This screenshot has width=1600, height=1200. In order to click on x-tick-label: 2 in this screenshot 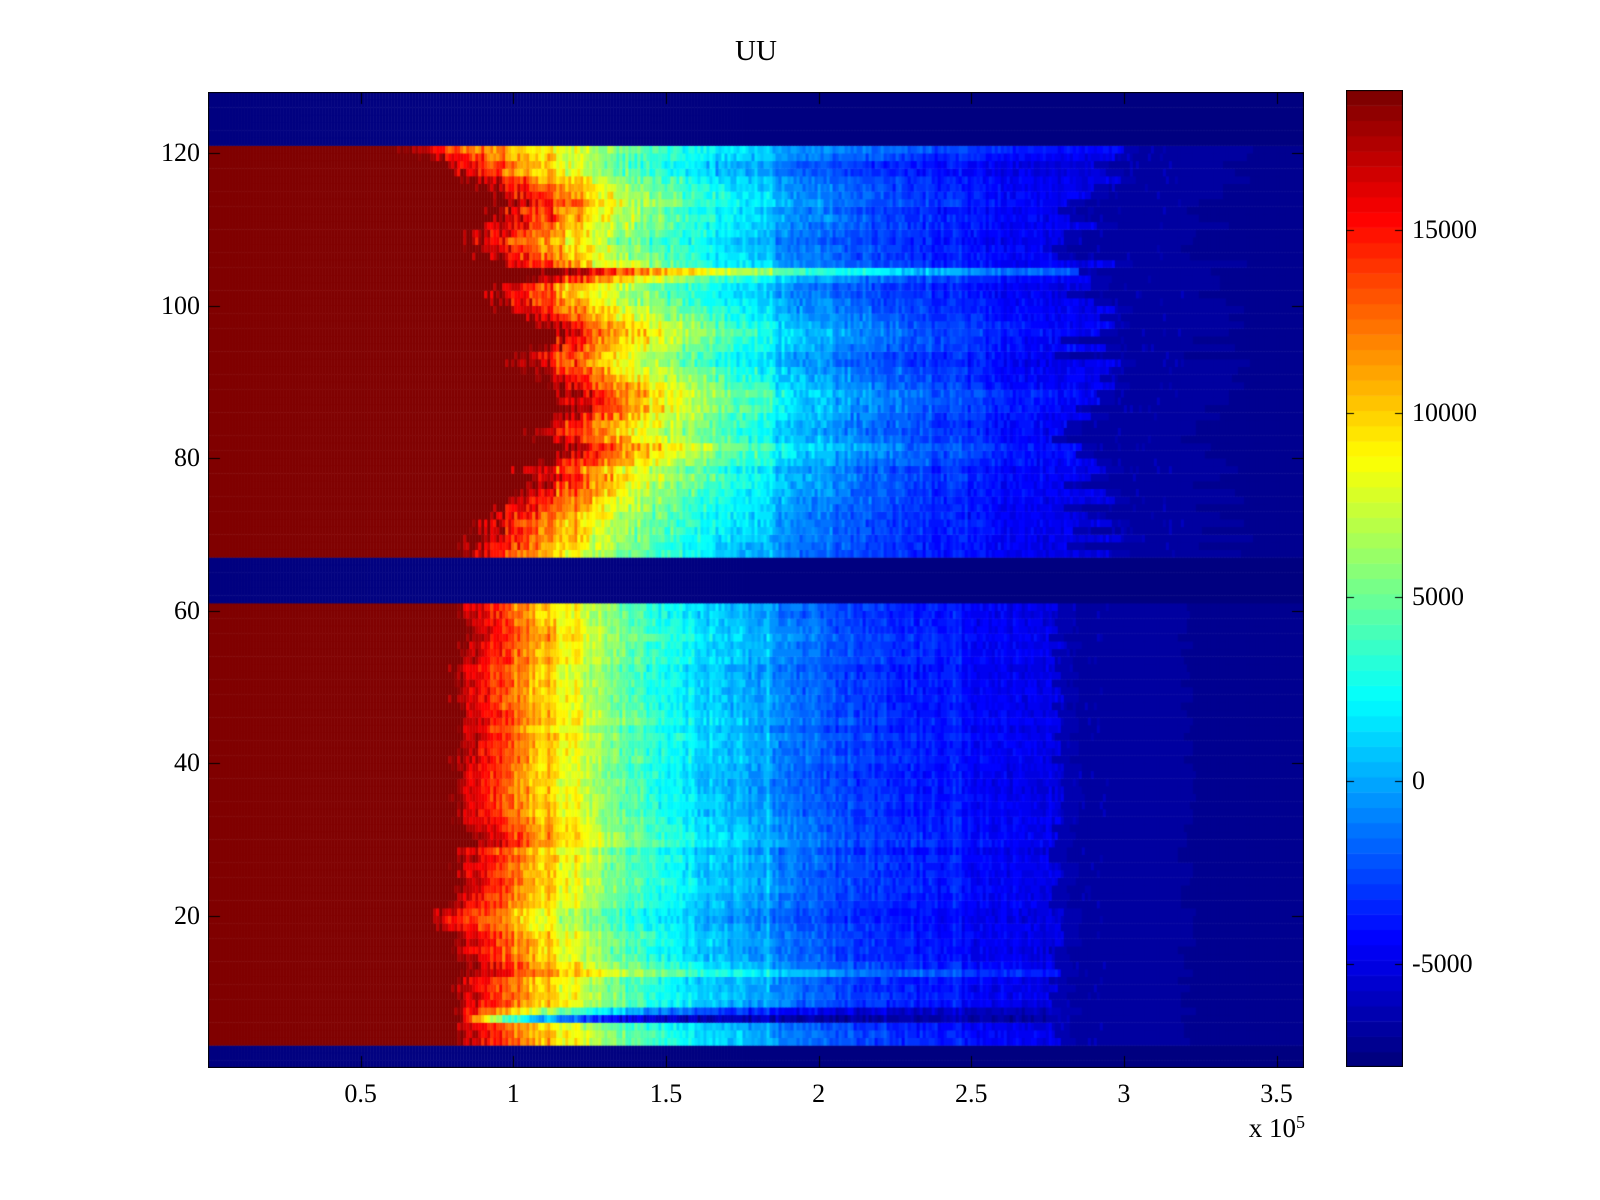, I will do `click(819, 1093)`.